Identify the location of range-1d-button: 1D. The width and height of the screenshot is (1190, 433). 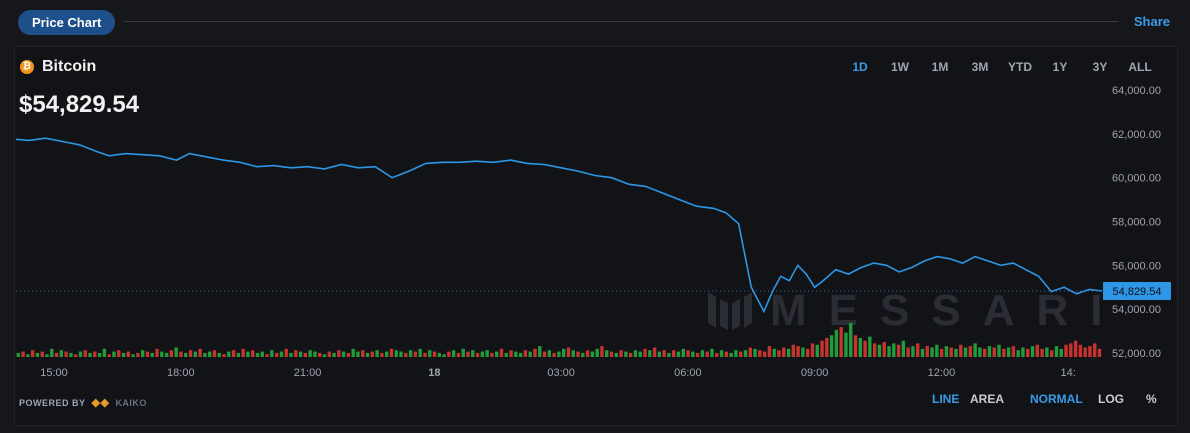
(860, 67).